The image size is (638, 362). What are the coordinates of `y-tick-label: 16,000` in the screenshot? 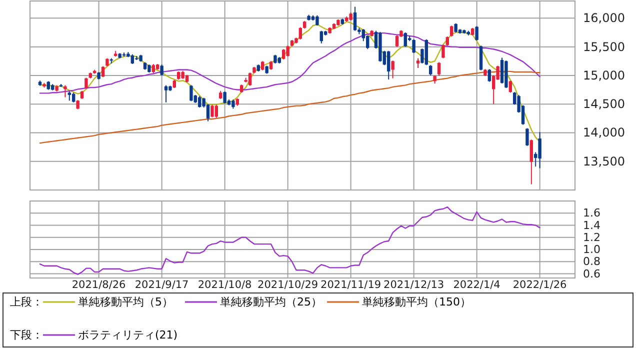 It's located at (604, 18).